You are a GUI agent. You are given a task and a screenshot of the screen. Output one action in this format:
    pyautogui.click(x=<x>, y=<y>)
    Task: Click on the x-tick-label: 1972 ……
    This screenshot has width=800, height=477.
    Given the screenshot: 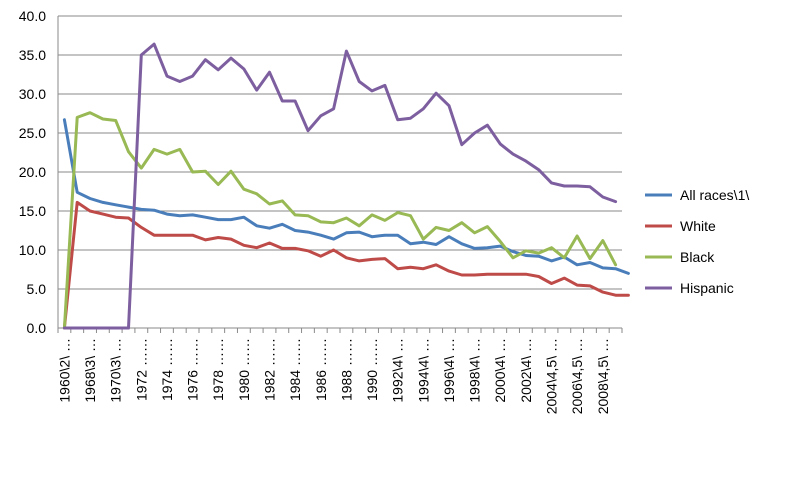 What is the action you would take?
    pyautogui.click(x=141, y=369)
    